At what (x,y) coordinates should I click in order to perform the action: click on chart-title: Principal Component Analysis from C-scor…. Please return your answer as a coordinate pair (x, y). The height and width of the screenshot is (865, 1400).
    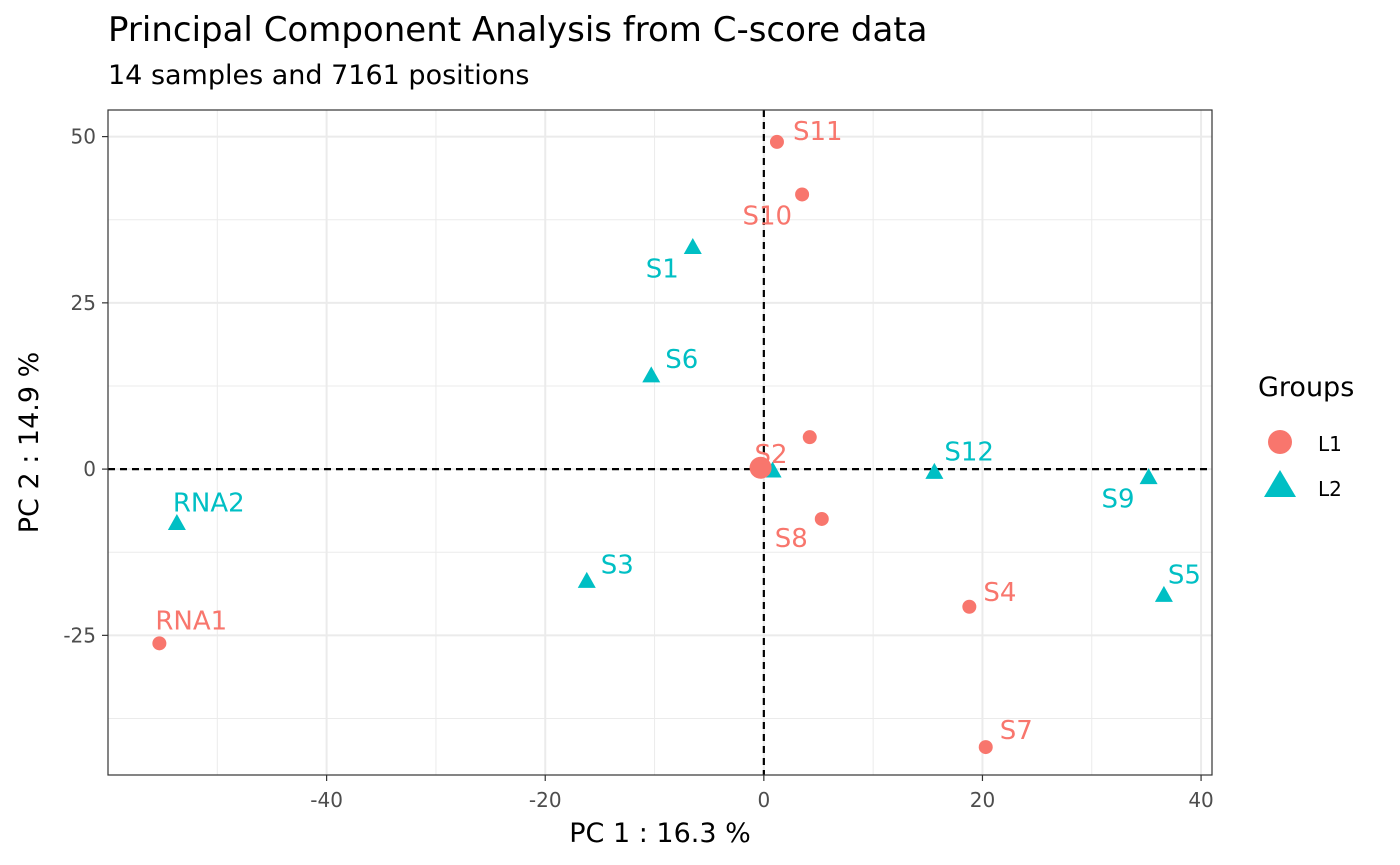
    Looking at the image, I should click on (518, 30).